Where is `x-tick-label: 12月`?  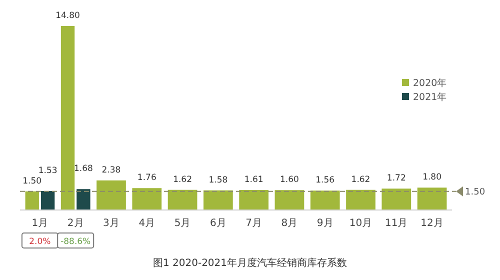
x-tick-label: 12月 is located at coordinates (432, 223).